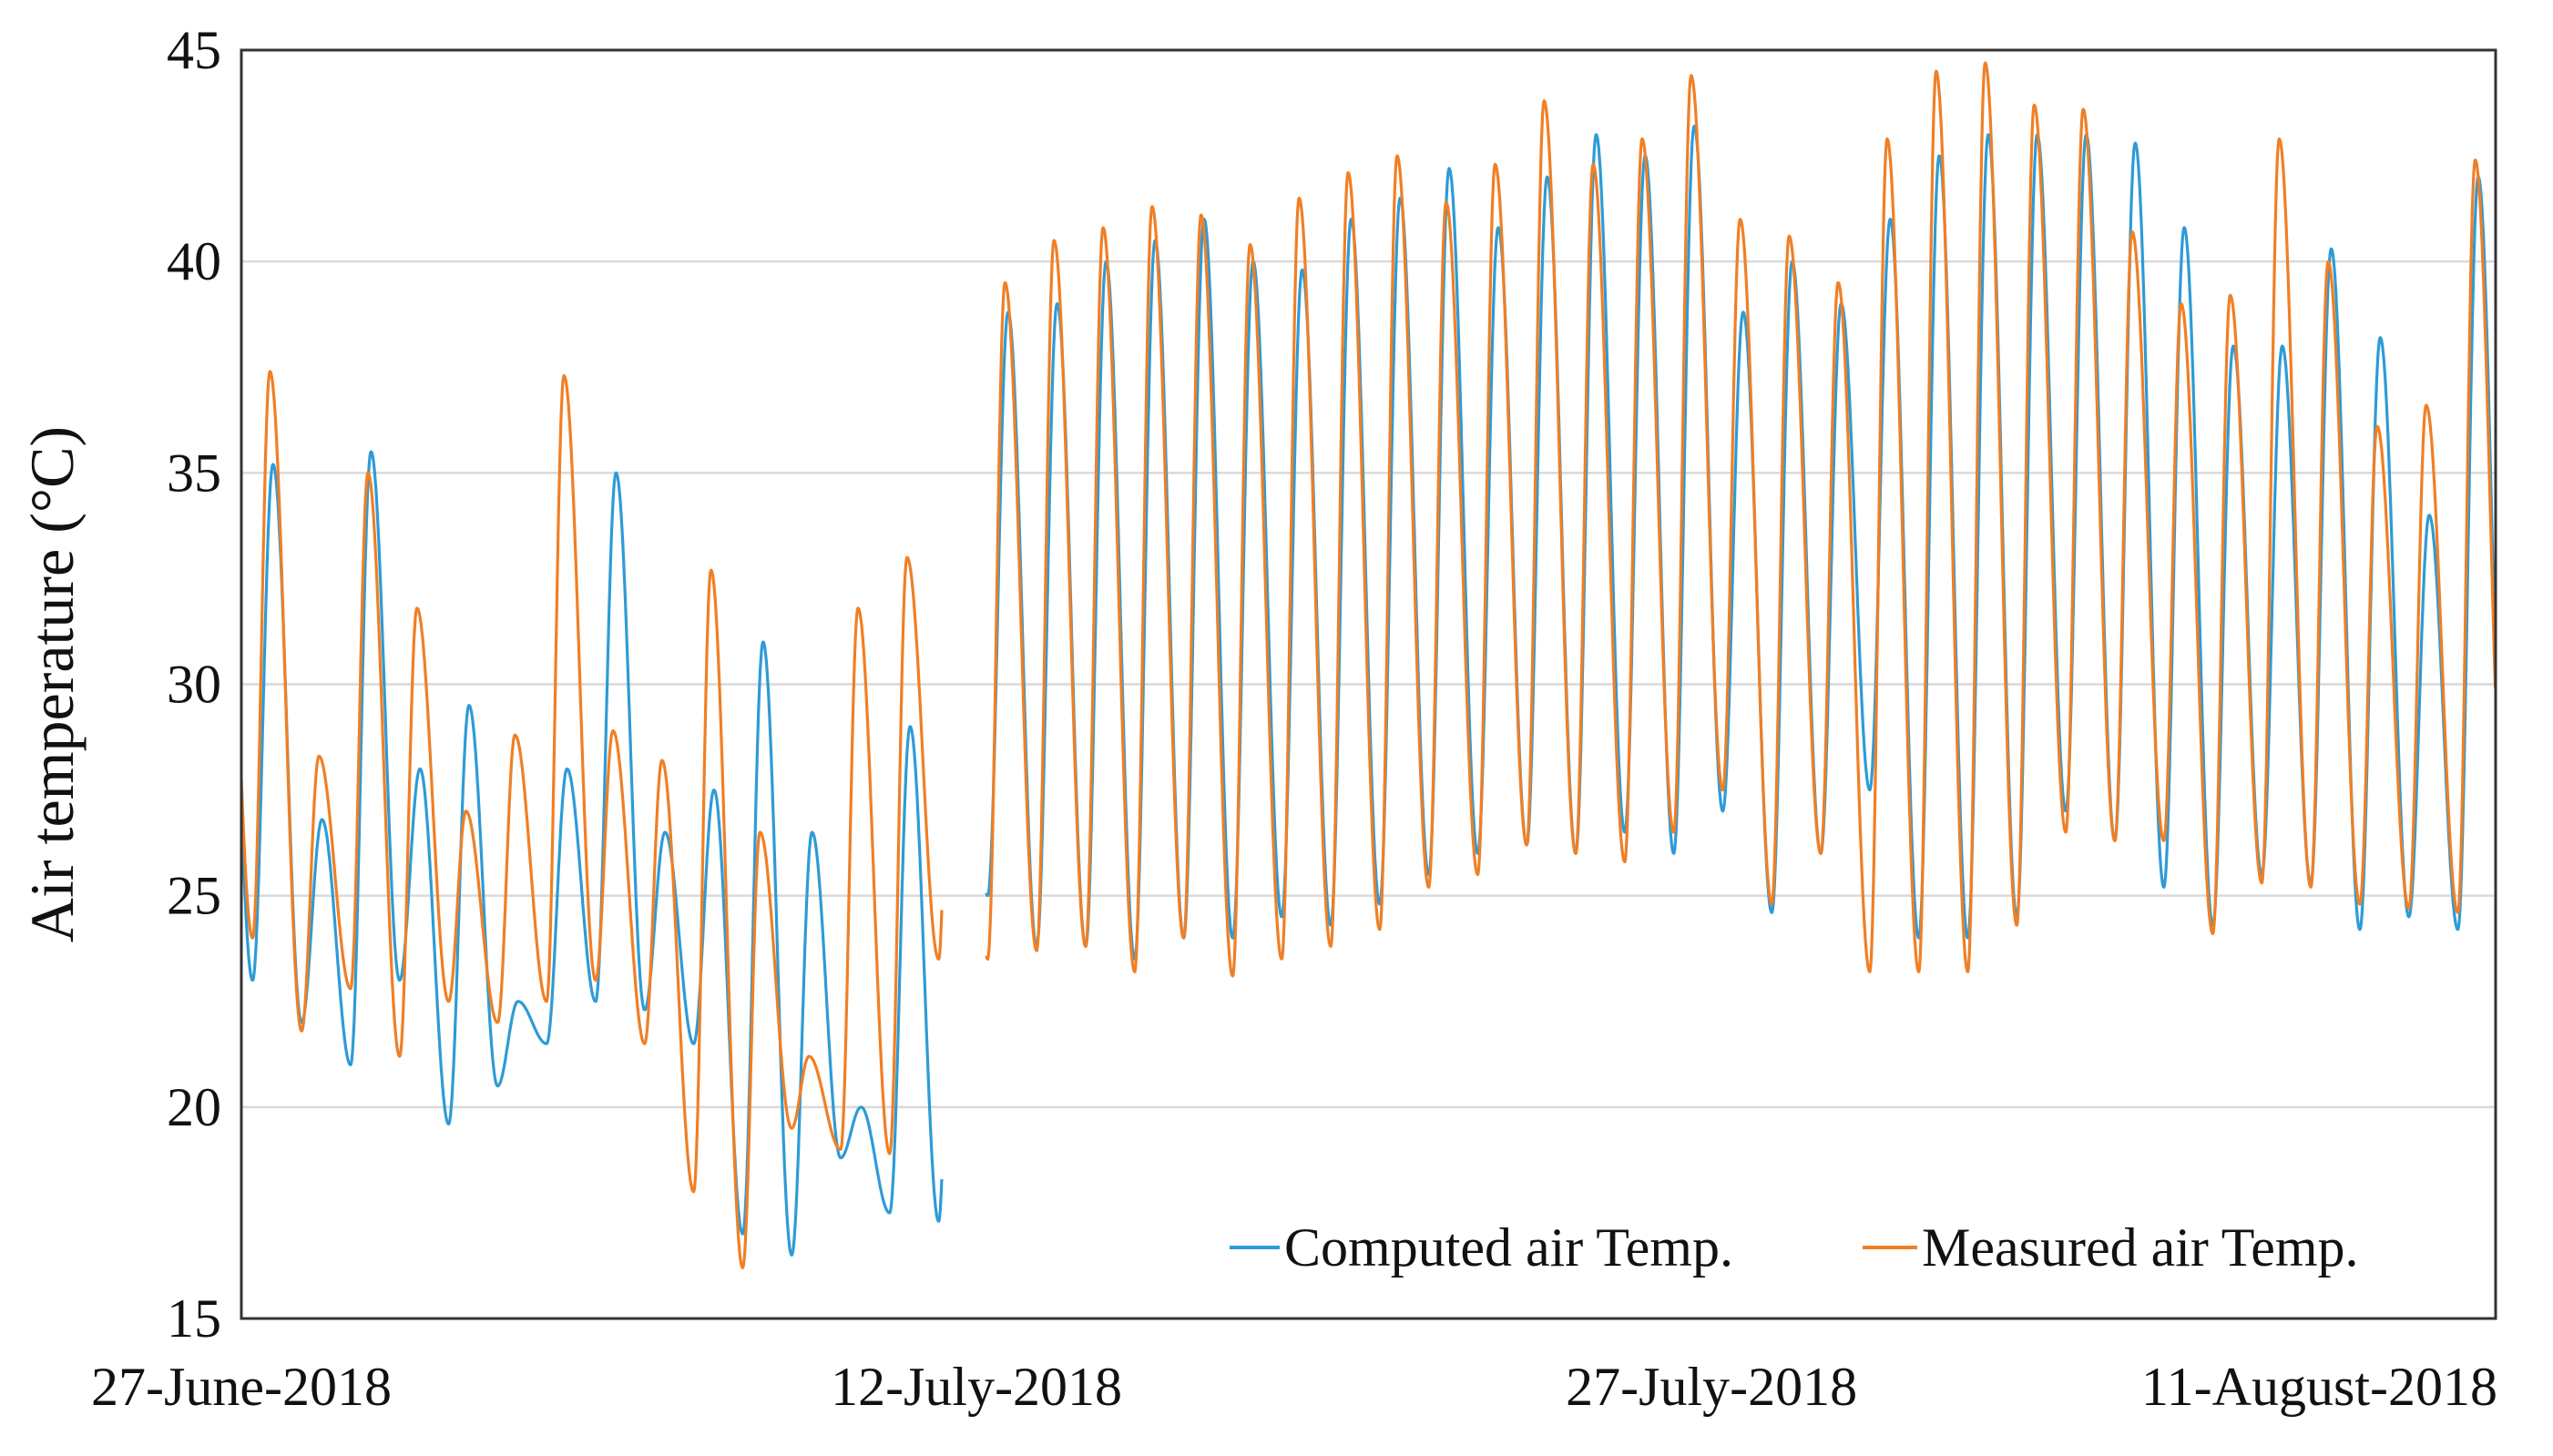  What do you see at coordinates (52, 684) in the screenshot?
I see `y-axis-title: Air temperature (°C)` at bounding box center [52, 684].